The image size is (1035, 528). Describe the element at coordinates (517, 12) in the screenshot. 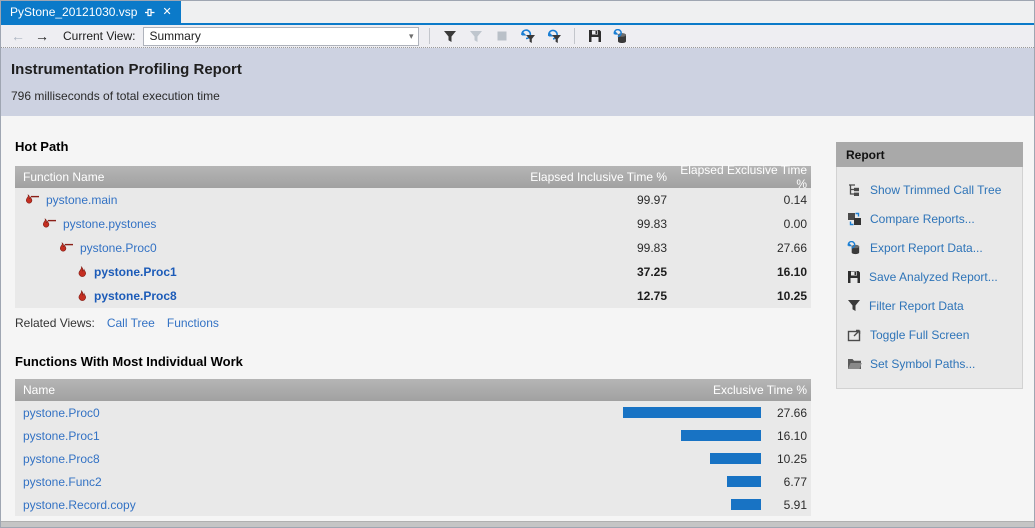

I see `document-tab-strip: PyStone_20121030.vsp ✕` at that location.